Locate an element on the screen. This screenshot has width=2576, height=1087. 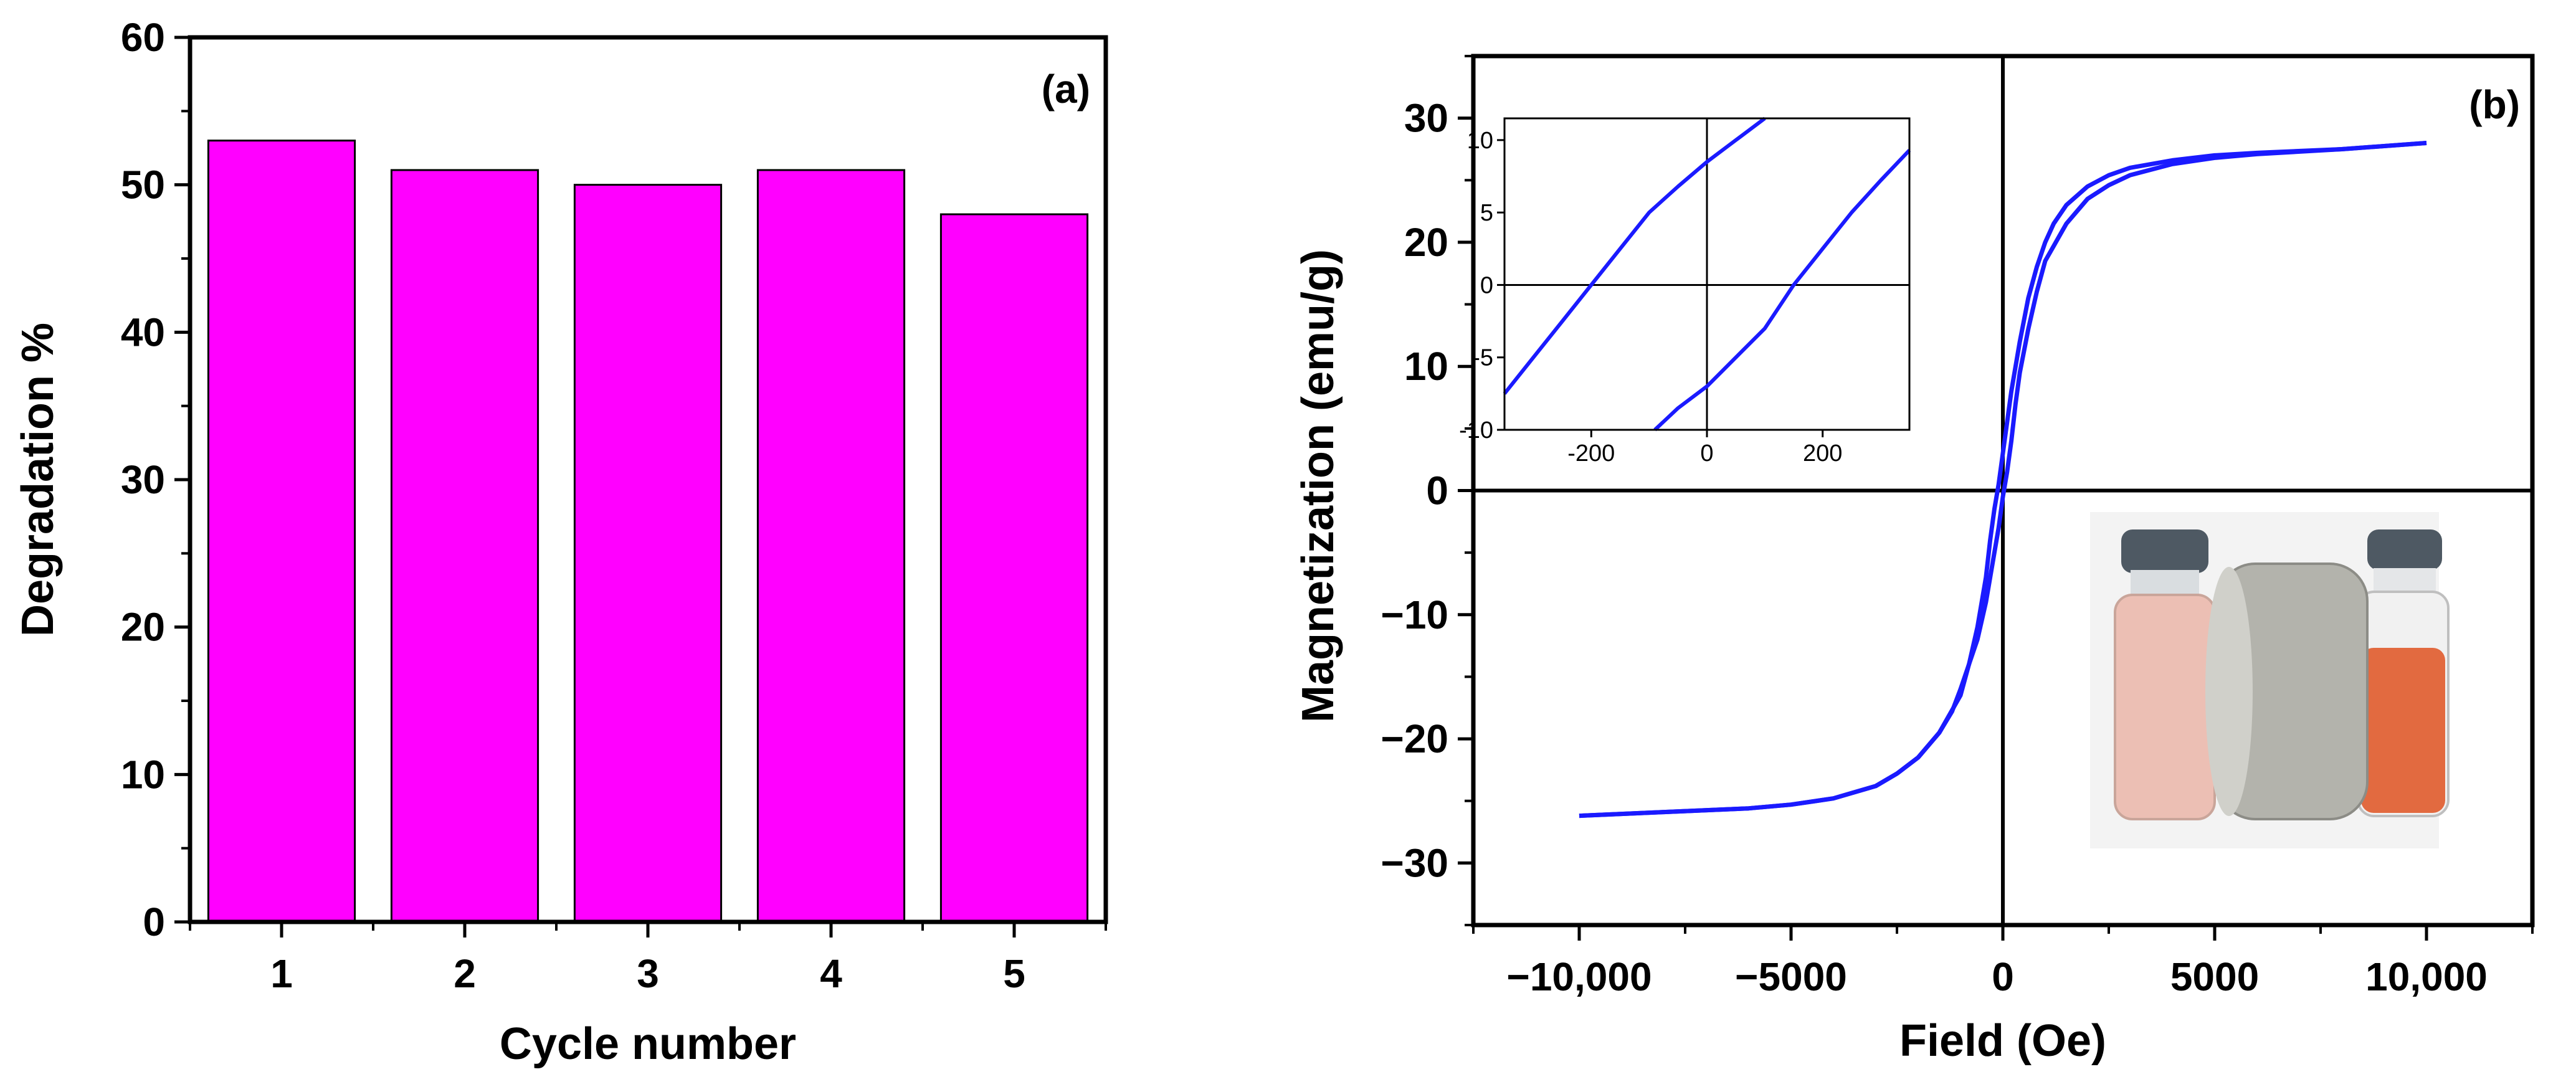
x-axis-ticks: −10,000 −5000 0 5000 10,000 is located at coordinates (2003, 962).